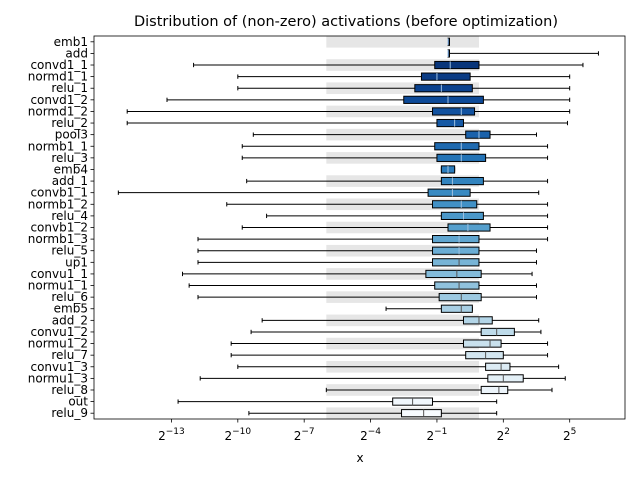 This screenshot has width=640, height=480. What do you see at coordinates (58, 146) in the screenshot?
I see `y-tick-label: normb1_1` at bounding box center [58, 146].